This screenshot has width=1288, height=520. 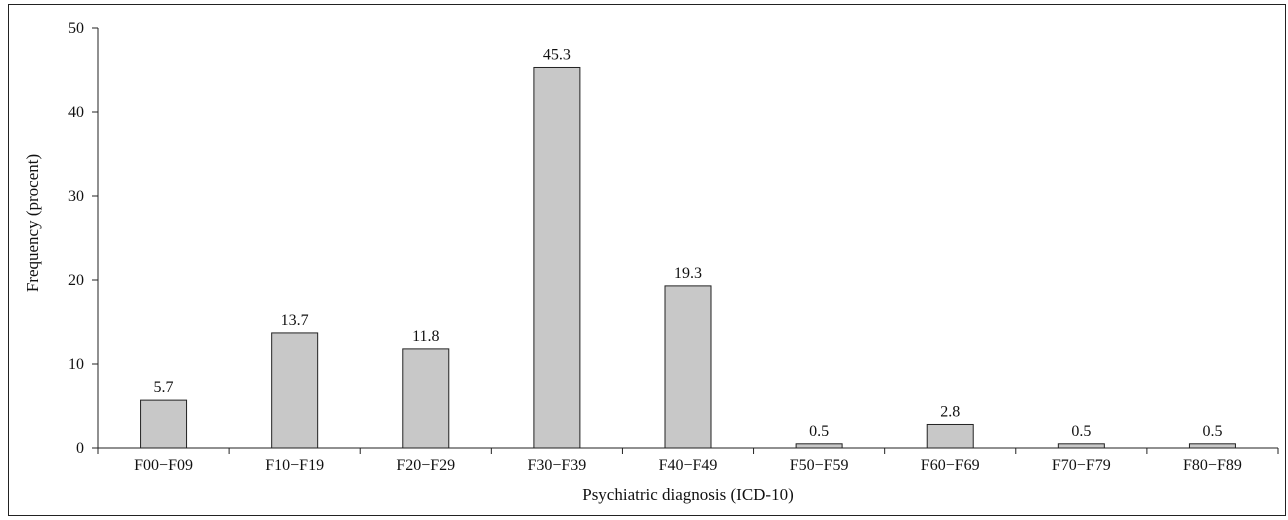 I want to click on y-tick-label: 50, so click(x=76, y=28).